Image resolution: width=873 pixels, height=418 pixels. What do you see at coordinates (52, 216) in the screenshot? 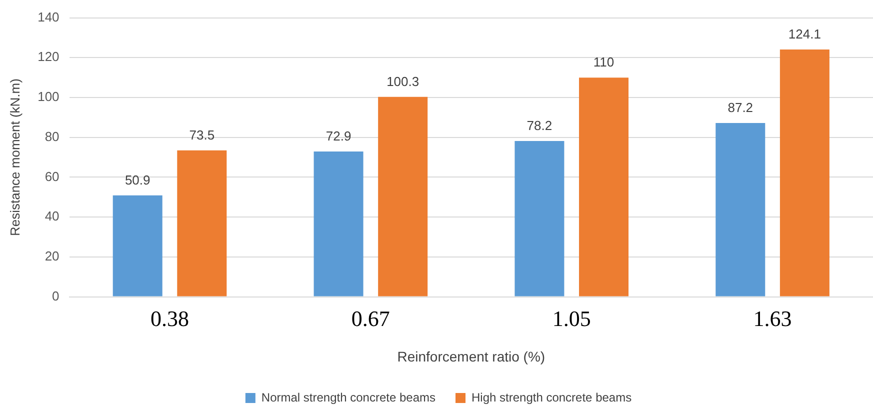
I see `y-tick-label: 40` at bounding box center [52, 216].